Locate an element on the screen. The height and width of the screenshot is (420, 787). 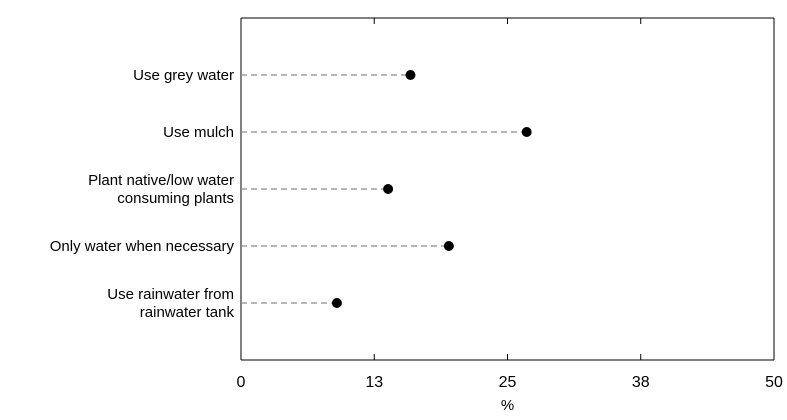
category-label-4: Use rainwater from rainwater tank is located at coordinates (170, 303).